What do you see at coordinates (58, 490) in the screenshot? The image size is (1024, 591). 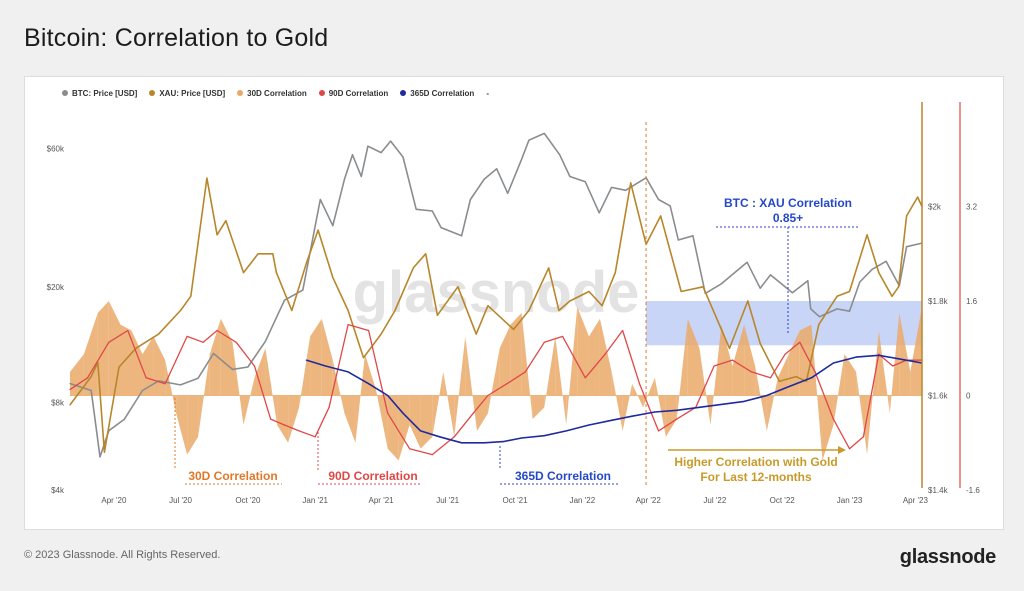 I see `left-axis-tick-label: $4k` at bounding box center [58, 490].